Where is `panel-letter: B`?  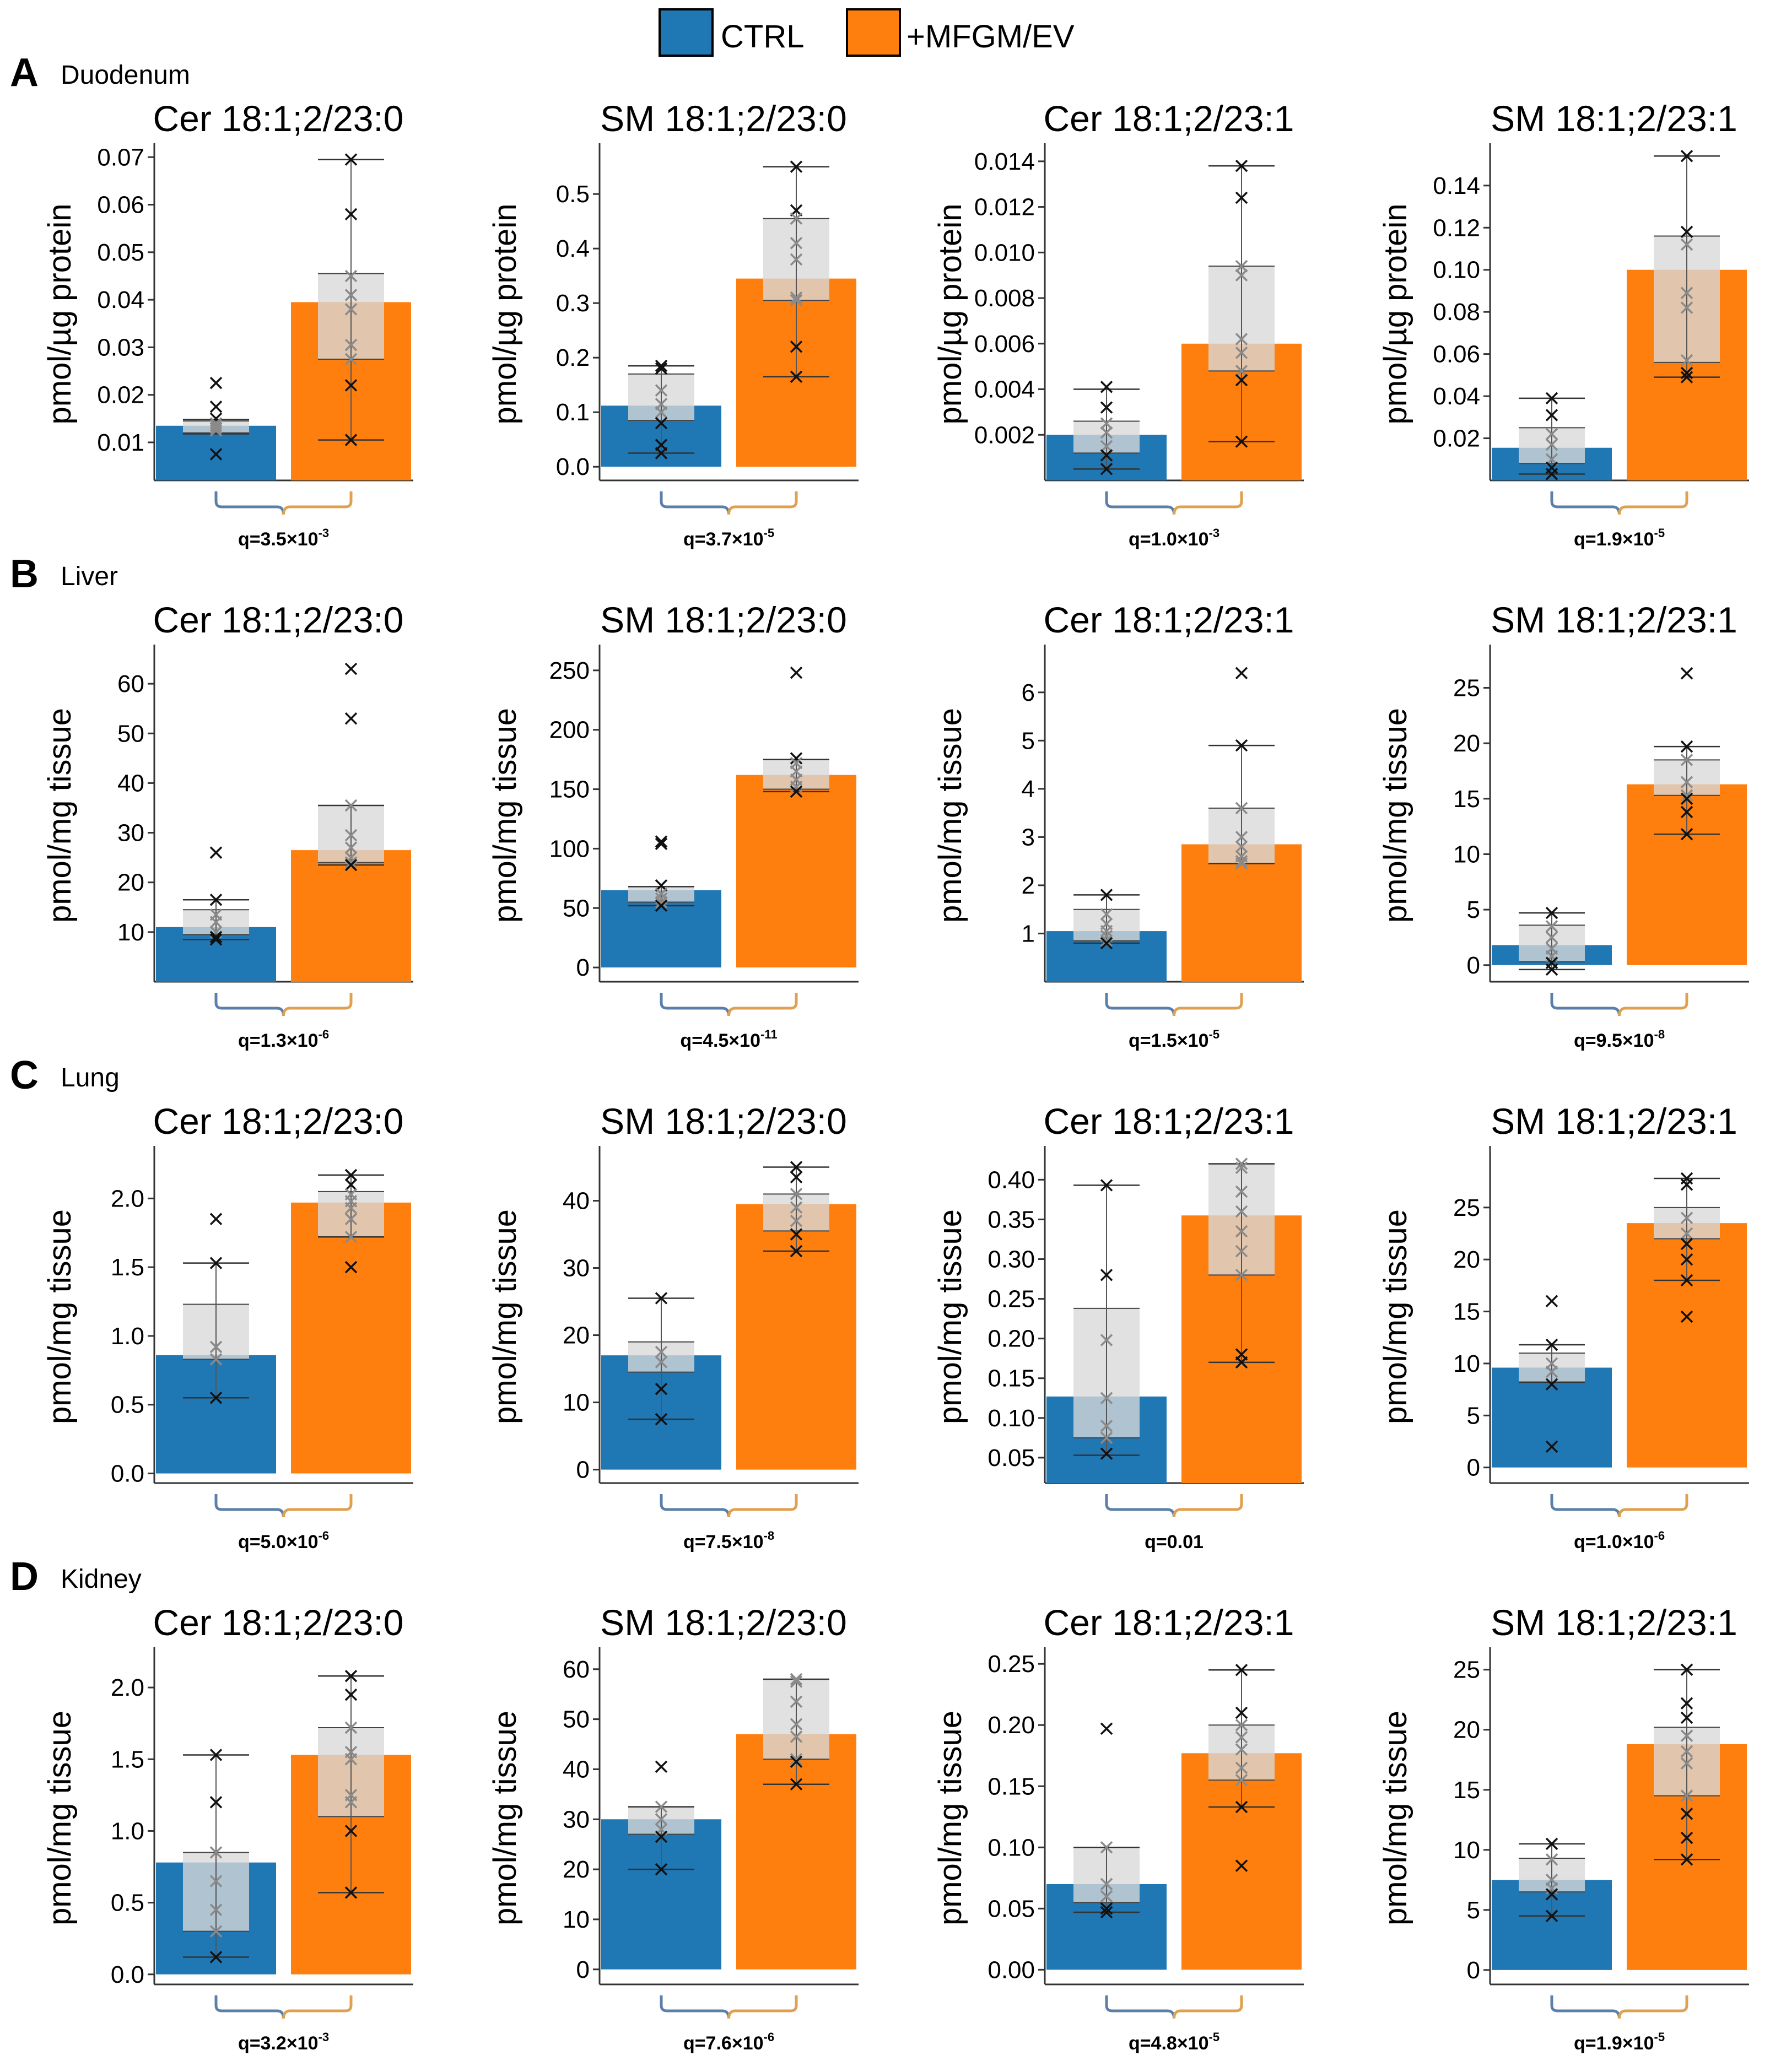 panel-letter: B is located at coordinates (24, 574).